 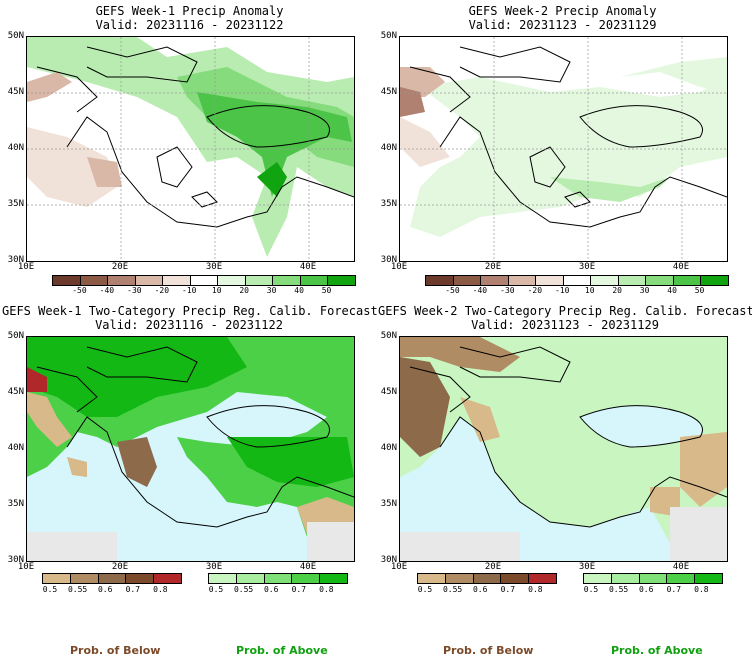 I want to click on prob-below-label-week1: Prob. of Below, so click(x=115, y=650).